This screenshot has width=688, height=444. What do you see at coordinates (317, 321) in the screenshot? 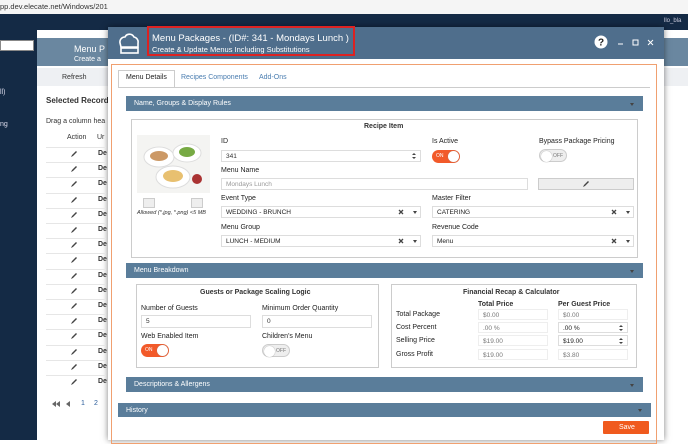
I see `min-order-input: 0` at bounding box center [317, 321].